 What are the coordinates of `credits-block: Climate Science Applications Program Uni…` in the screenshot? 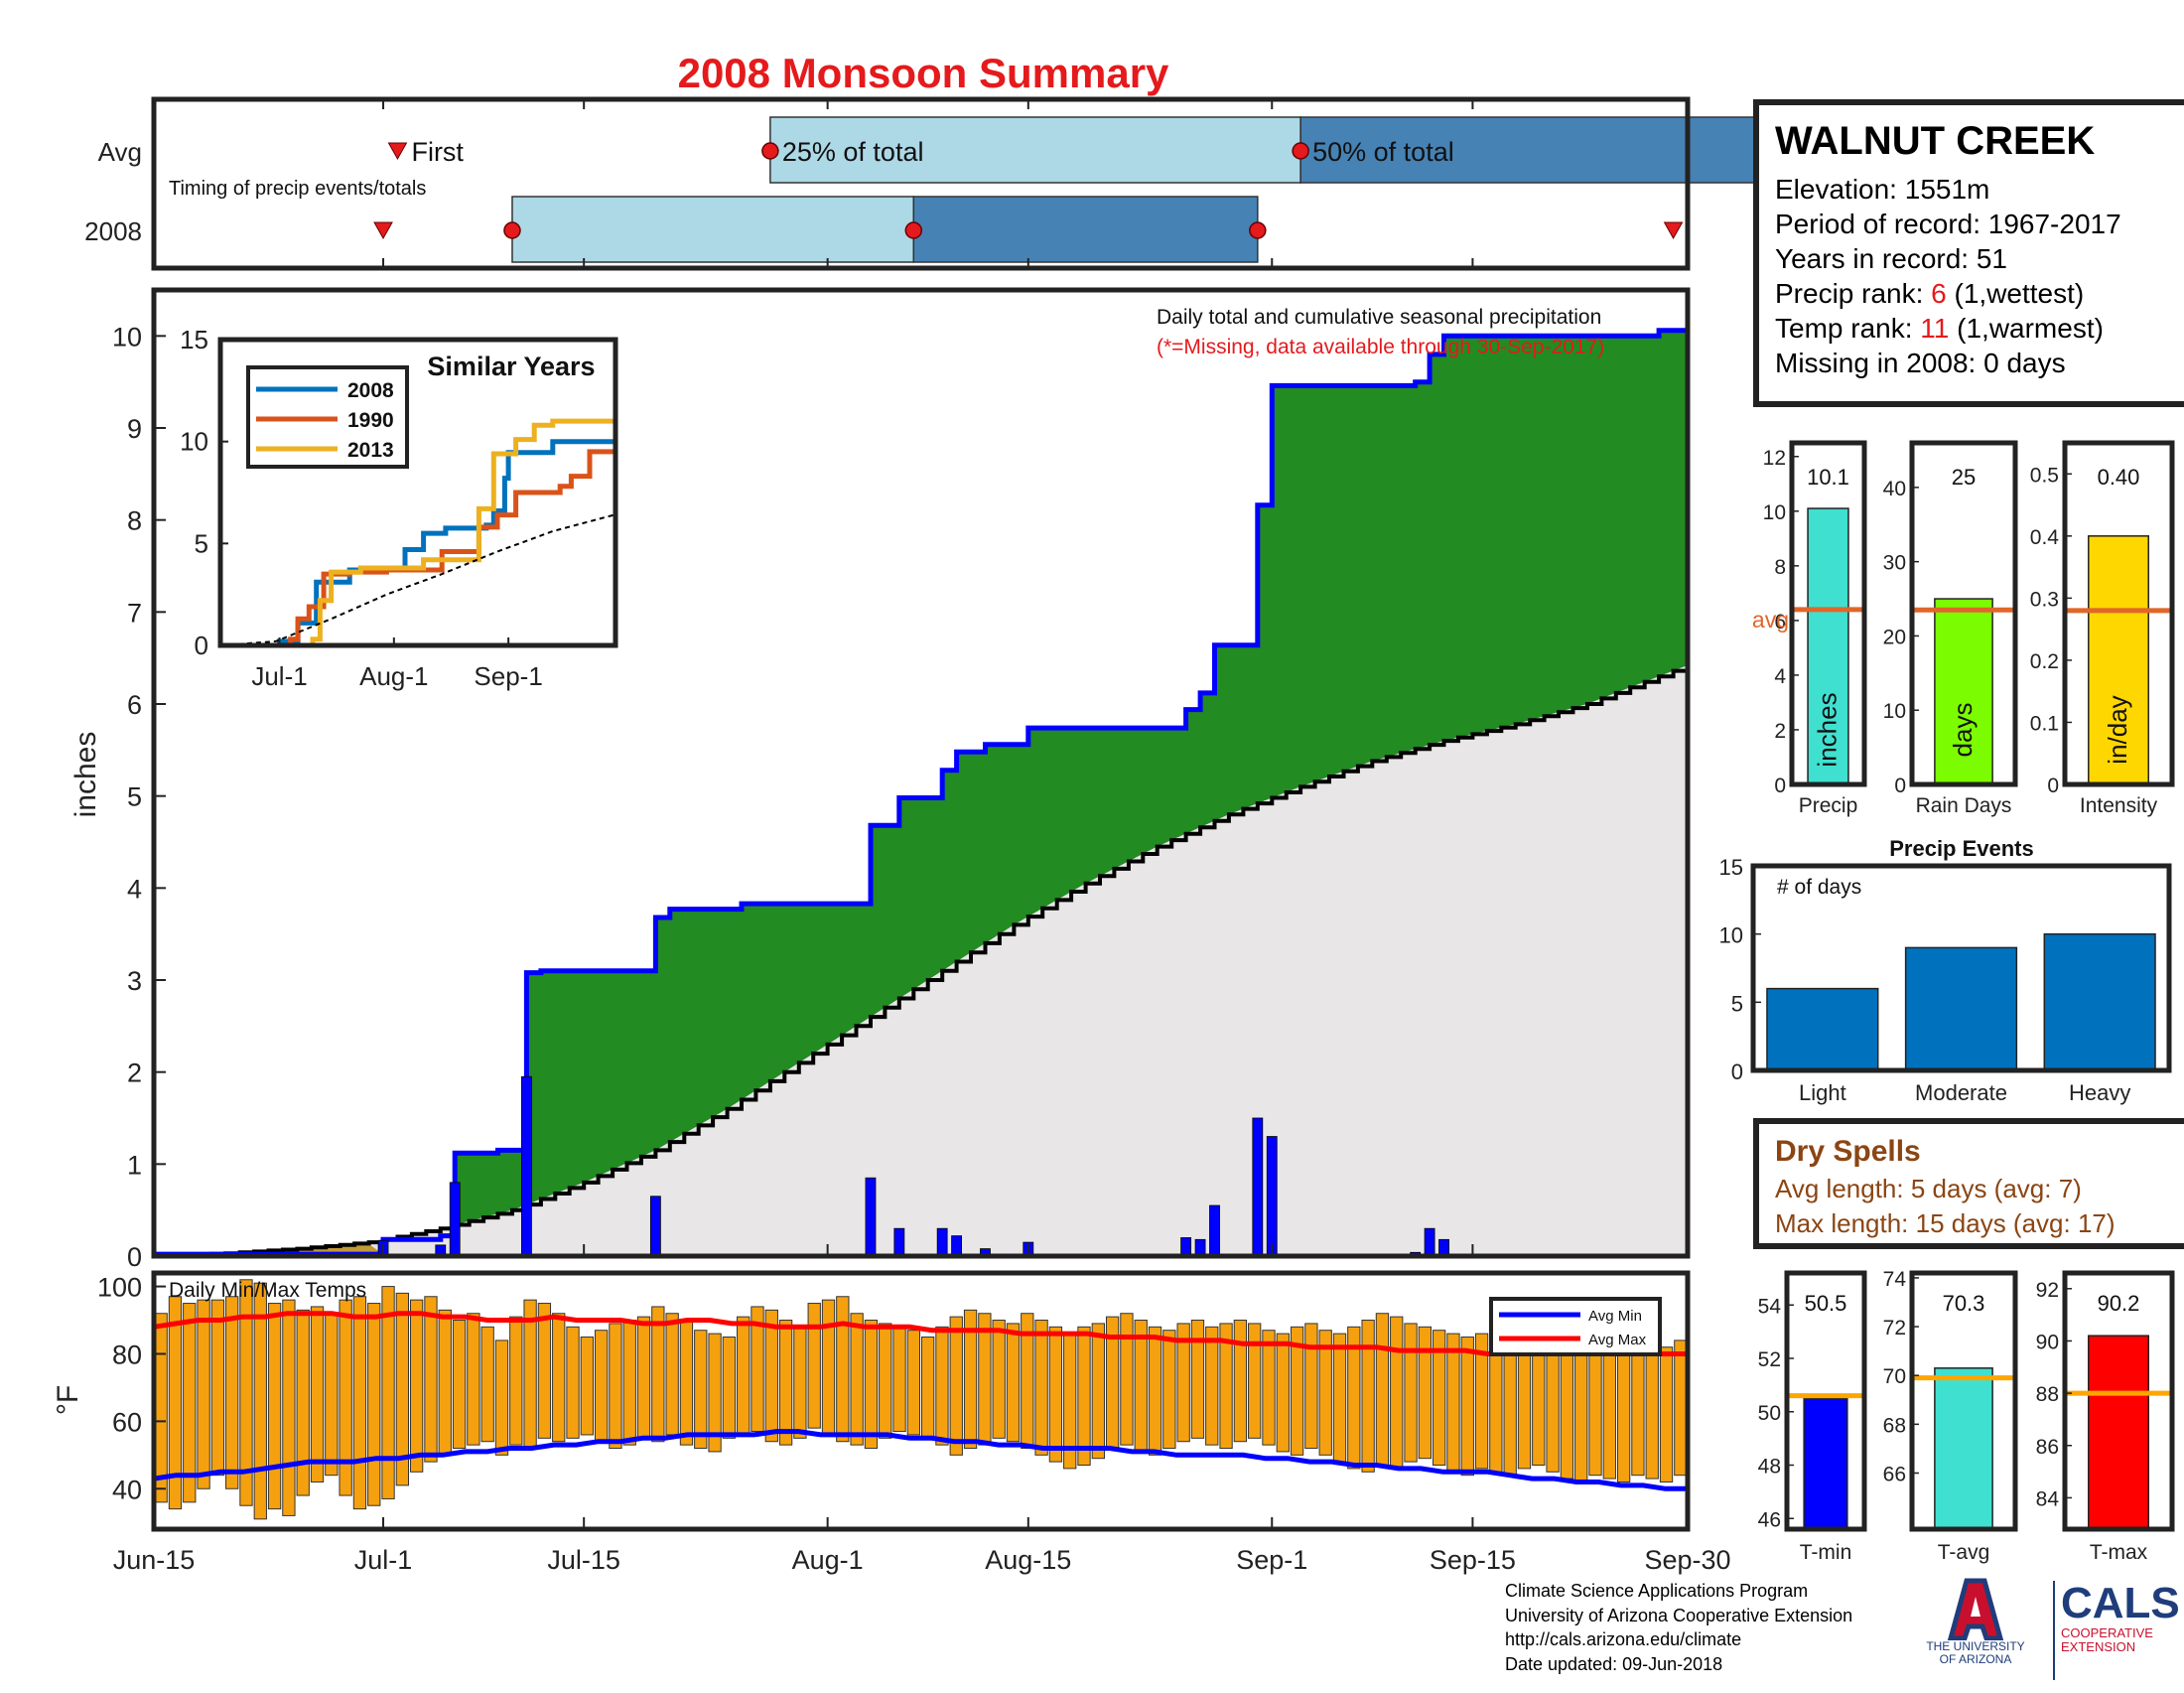 It's located at (1678, 1627).